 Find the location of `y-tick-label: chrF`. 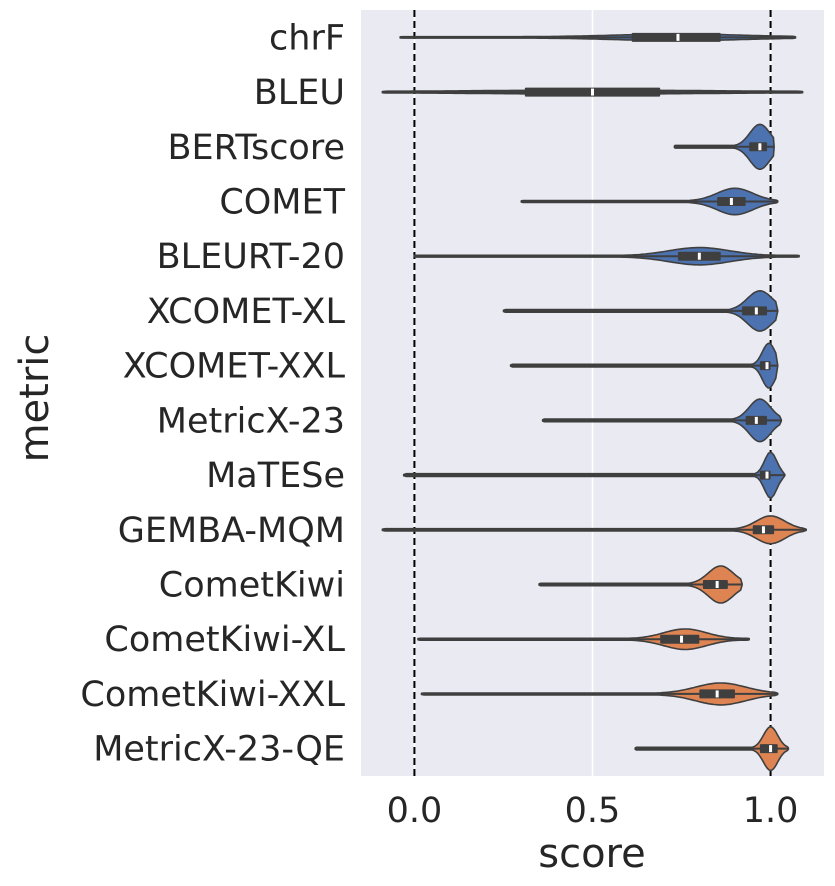

y-tick-label: chrF is located at coordinates (307, 38).